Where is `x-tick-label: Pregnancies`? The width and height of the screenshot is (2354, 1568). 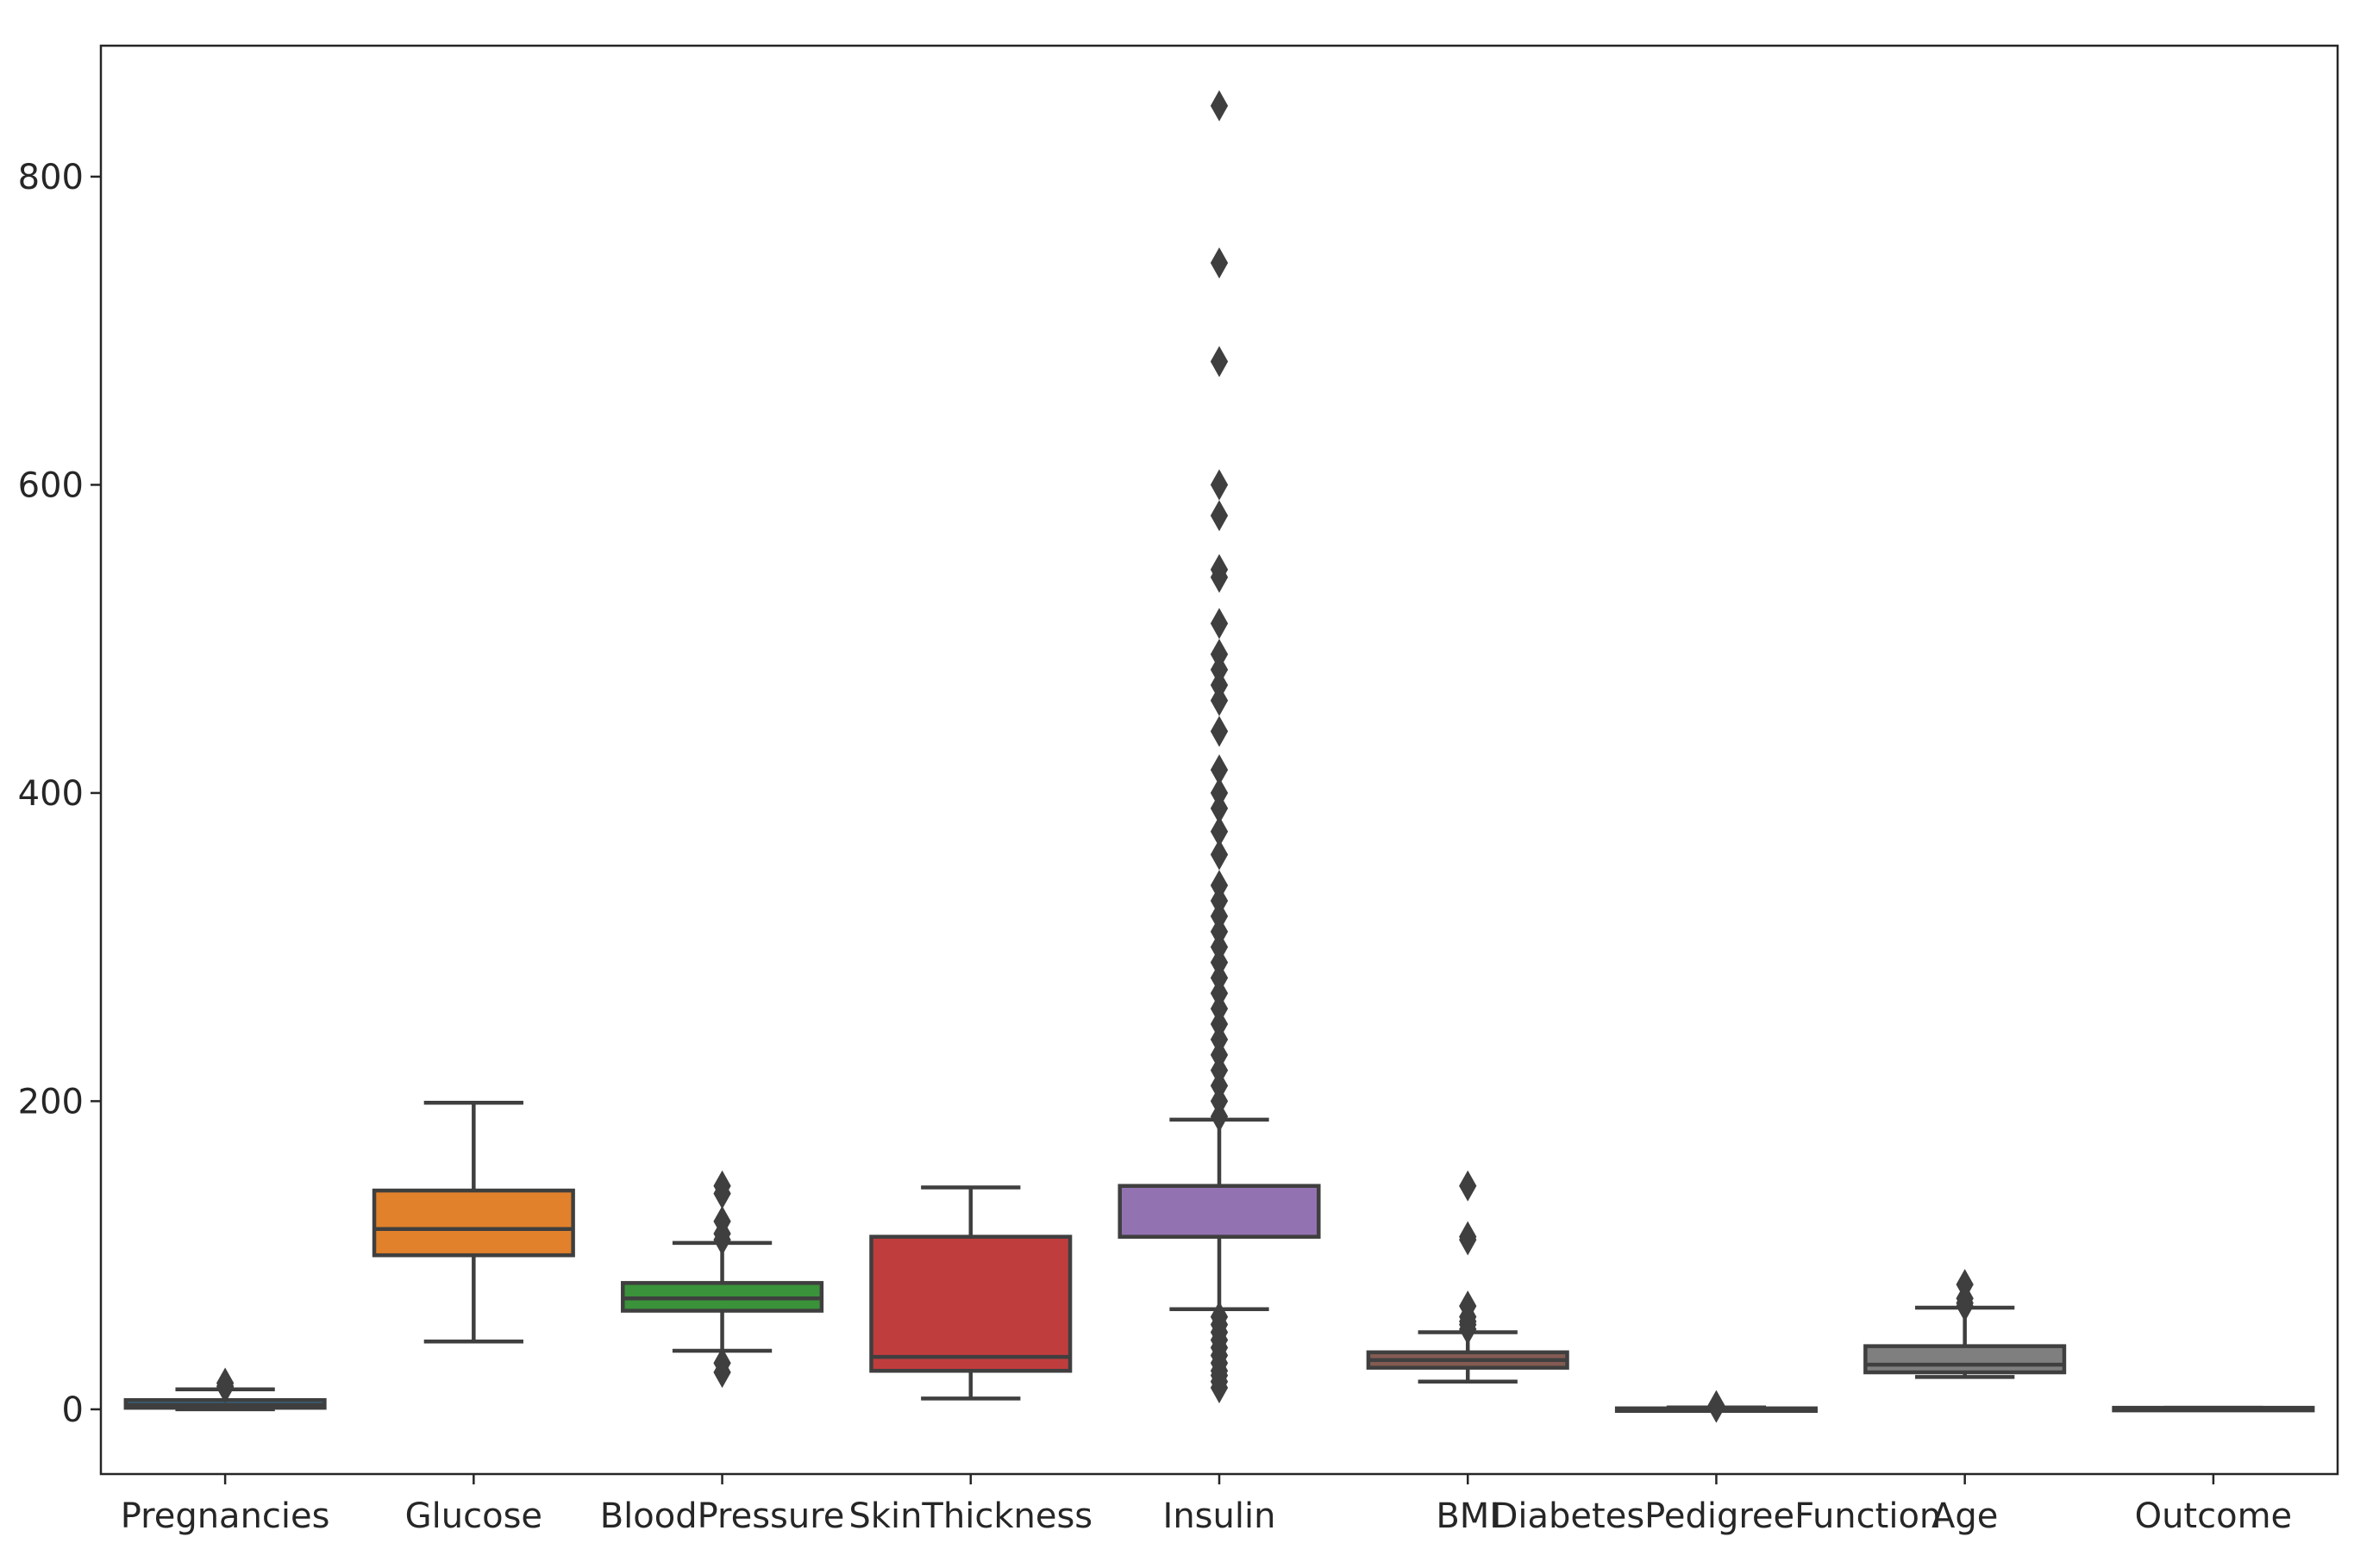
x-tick-label: Pregnancies is located at coordinates (225, 1516).